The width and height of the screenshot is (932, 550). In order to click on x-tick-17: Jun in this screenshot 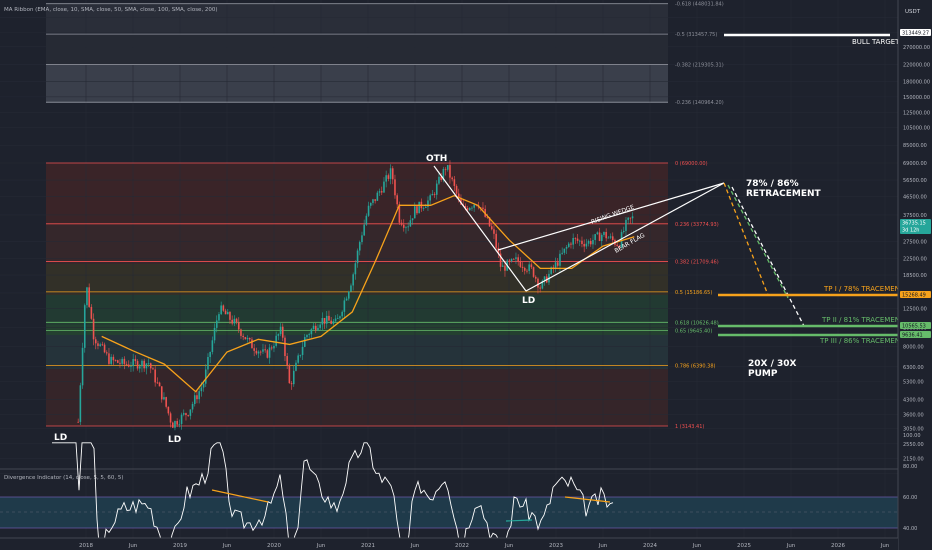, I will do `click(885, 546)`.